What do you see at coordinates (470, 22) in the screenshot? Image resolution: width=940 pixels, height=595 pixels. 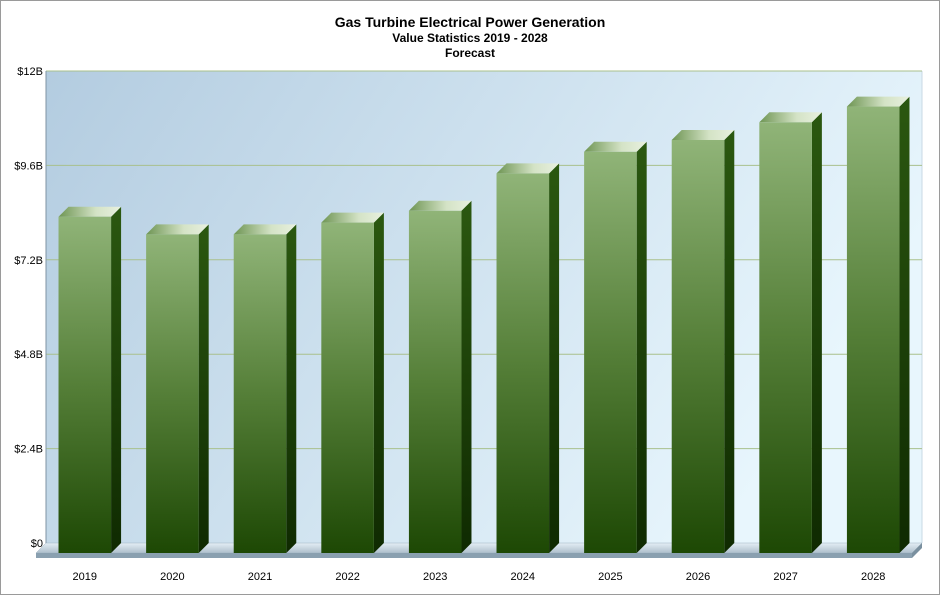 I see `chart-title: Gas Turbine Electrical Power Generation` at bounding box center [470, 22].